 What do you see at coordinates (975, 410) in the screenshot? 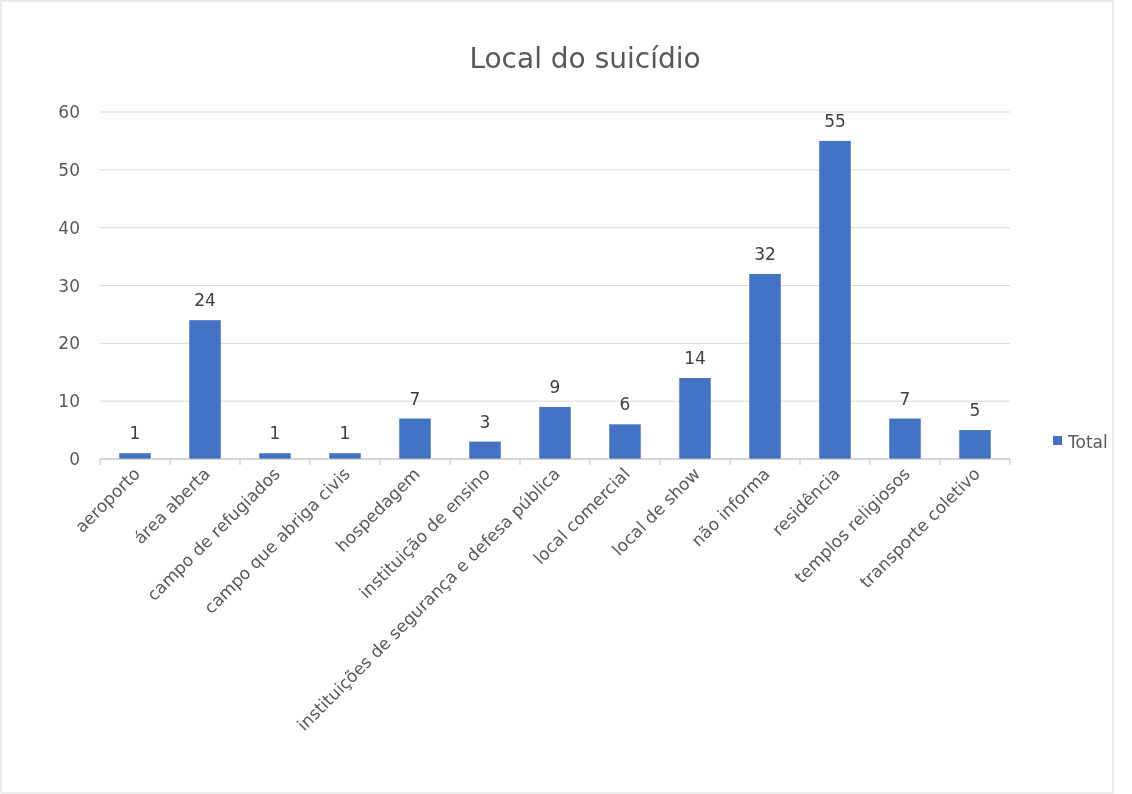
I see `data-label: 5` at bounding box center [975, 410].